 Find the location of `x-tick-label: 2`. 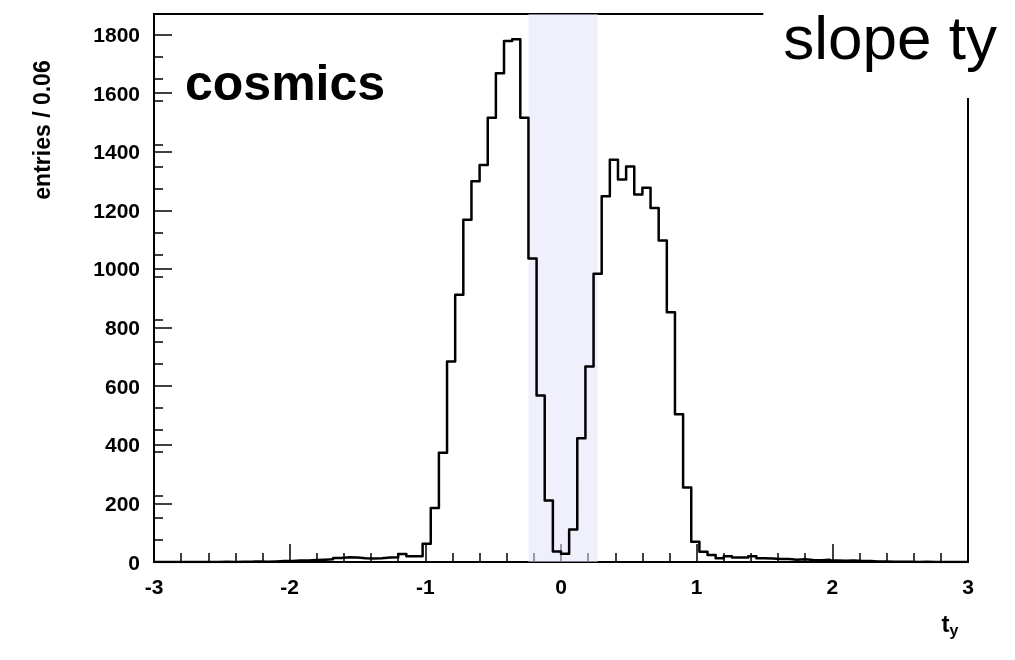

x-tick-label: 2 is located at coordinates (832, 586).